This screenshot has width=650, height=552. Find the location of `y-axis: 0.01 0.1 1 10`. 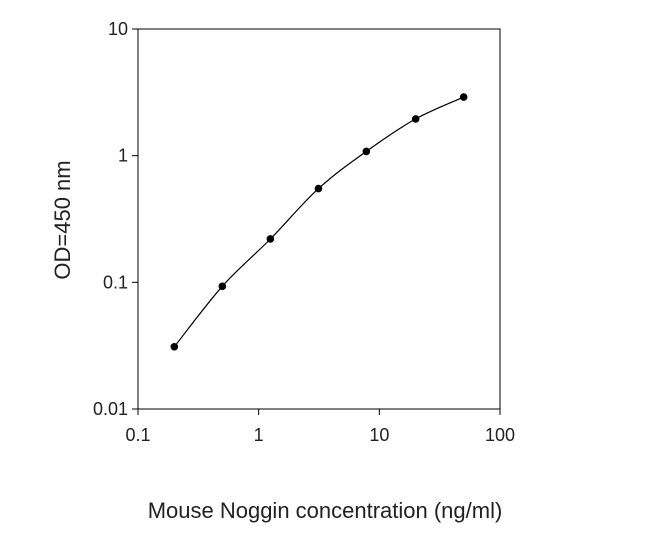

y-axis: 0.01 0.1 1 10 is located at coordinates (115, 219).